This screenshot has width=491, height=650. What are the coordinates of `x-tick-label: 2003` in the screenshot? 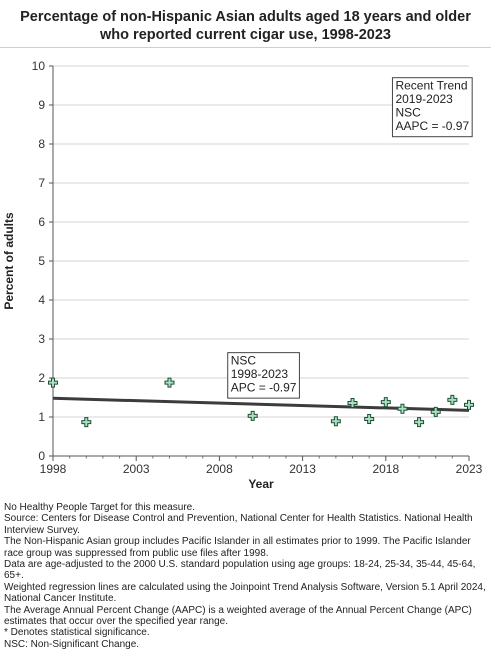 It's located at (136, 469).